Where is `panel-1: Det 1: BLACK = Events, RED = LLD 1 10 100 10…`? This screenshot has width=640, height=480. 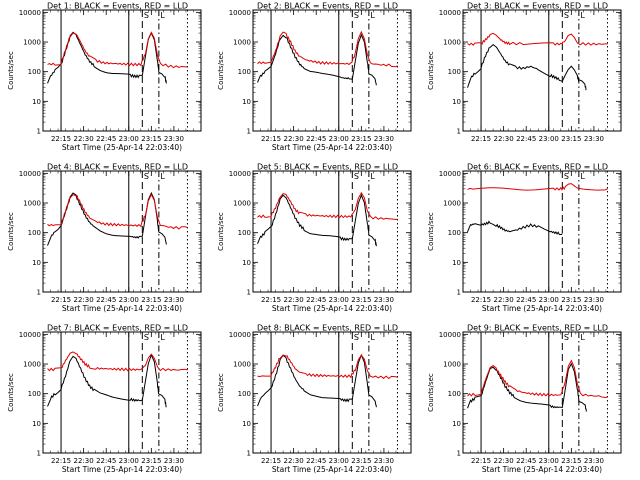 panel-1: Det 1: BLACK = Events, RED = LLD 1 10 100 10… is located at coordinates (104, 77).